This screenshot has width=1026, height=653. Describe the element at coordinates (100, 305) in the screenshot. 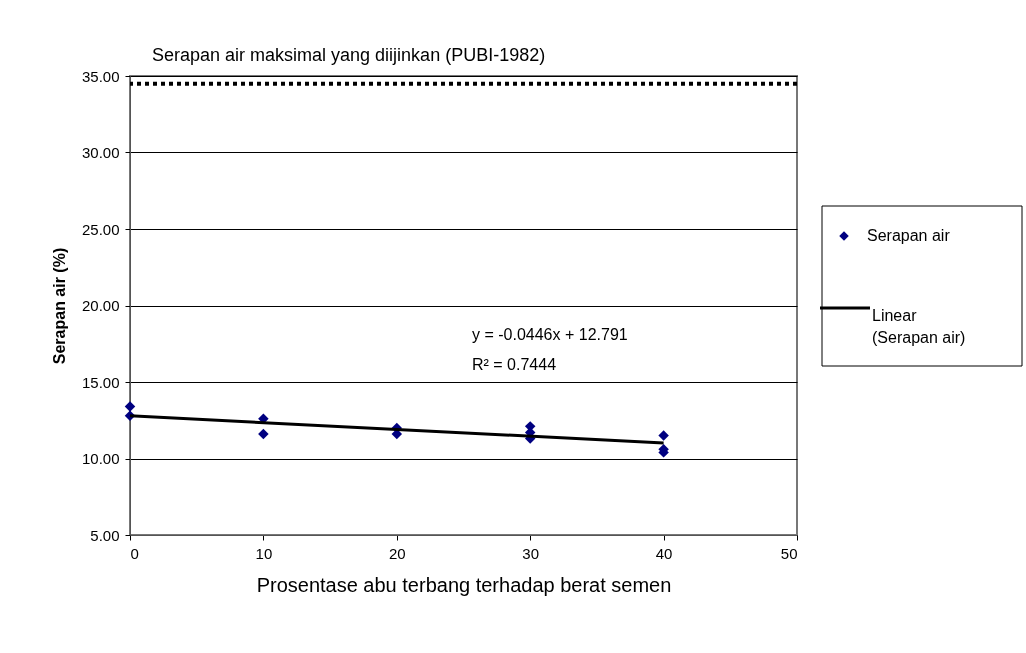

I see `y-tick-label: 20.00` at that location.